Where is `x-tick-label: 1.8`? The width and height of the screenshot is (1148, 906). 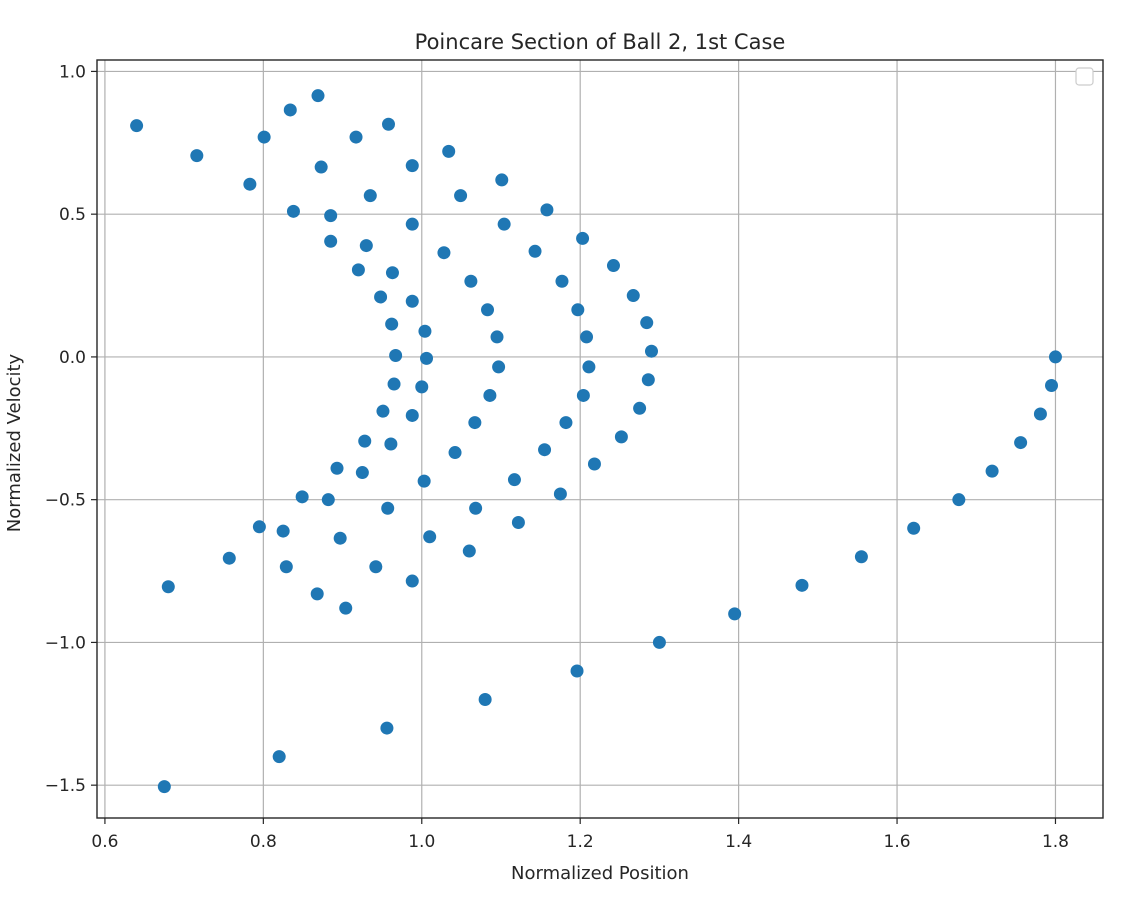
x-tick-label: 1.8 is located at coordinates (1055, 842).